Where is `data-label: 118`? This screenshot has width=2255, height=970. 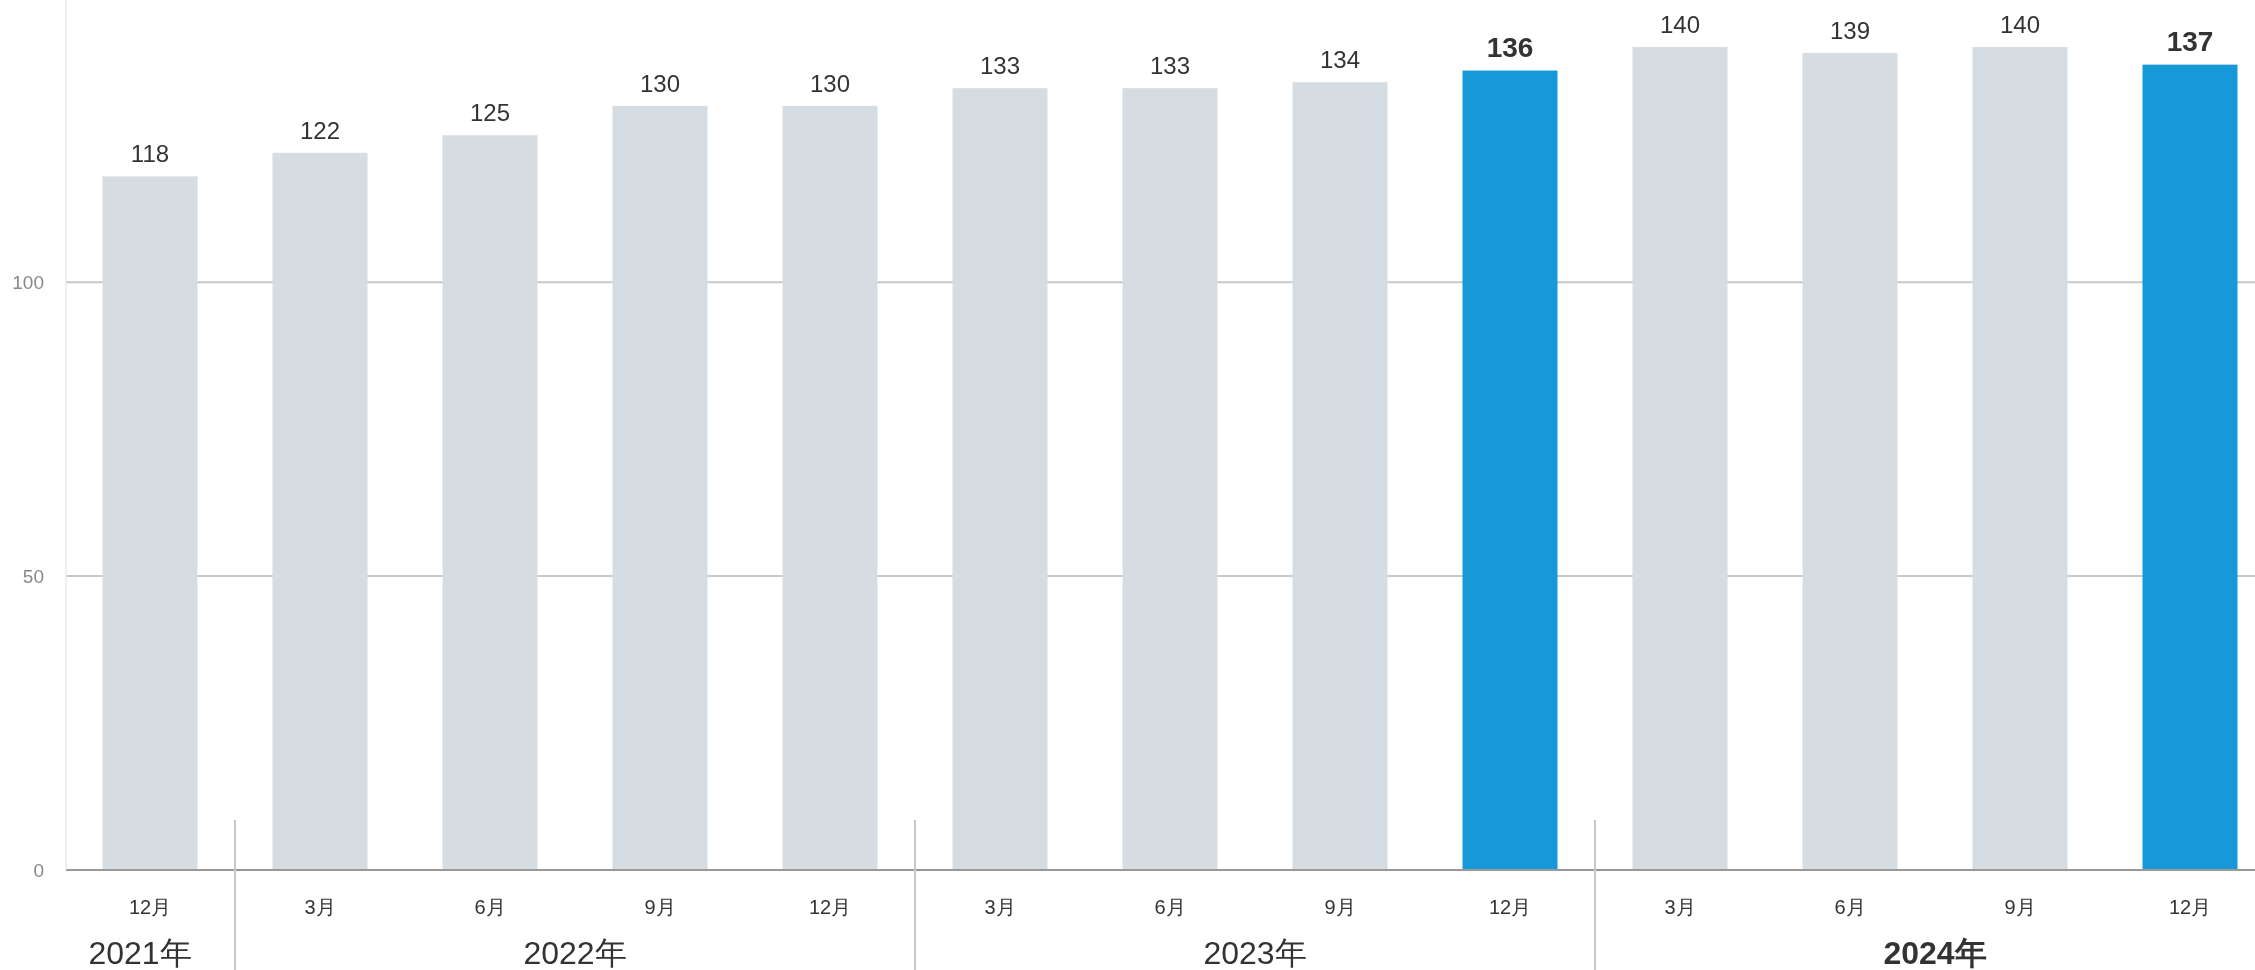
data-label: 118 is located at coordinates (150, 154).